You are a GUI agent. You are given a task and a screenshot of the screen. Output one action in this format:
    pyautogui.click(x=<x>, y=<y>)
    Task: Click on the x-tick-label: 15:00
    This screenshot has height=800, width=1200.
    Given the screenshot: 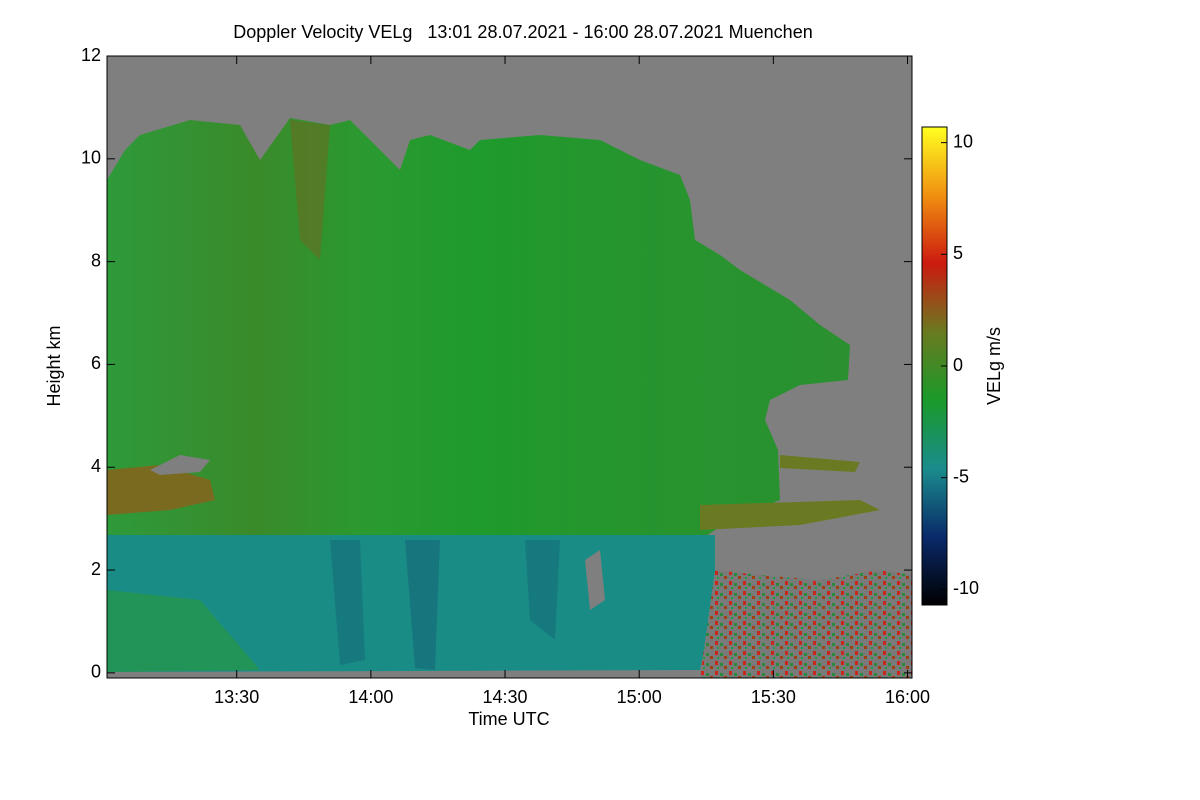 What is the action you would take?
    pyautogui.click(x=639, y=697)
    